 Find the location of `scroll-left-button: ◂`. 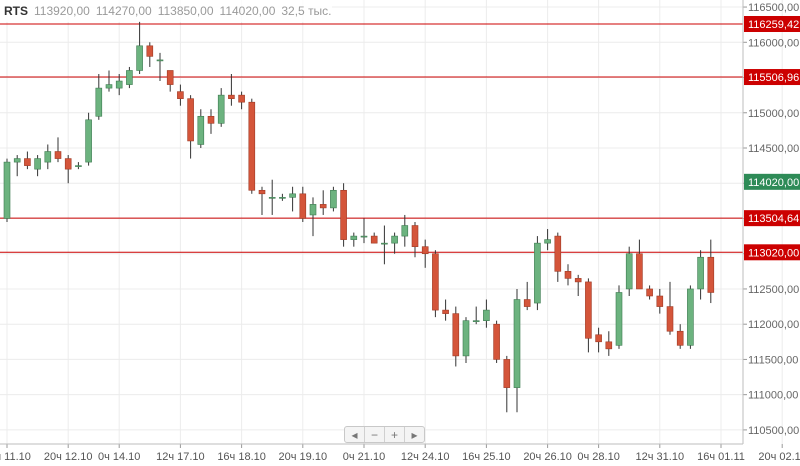

scroll-left-button: ◂ is located at coordinates (355, 434).